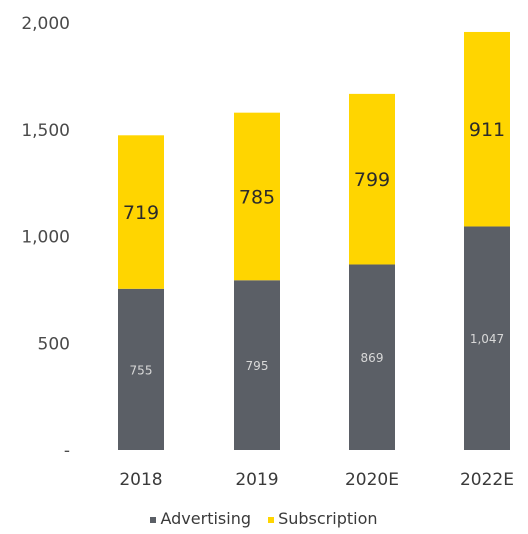  What do you see at coordinates (316, 480) in the screenshot?
I see `x-axis: 2018 2019 2020E 2022E` at bounding box center [316, 480].